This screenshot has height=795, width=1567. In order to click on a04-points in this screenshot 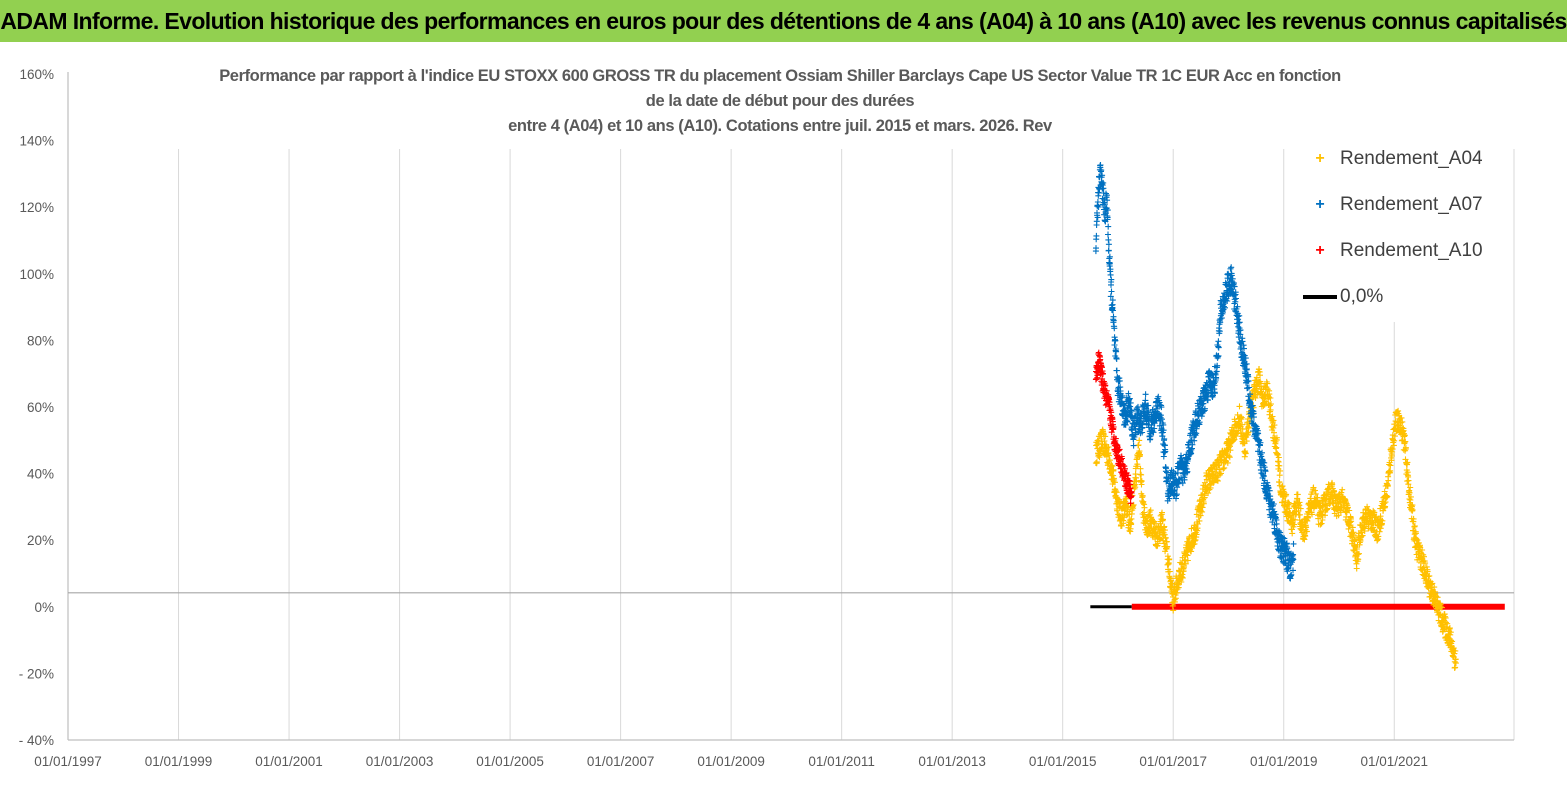, I will do `click(1275, 518)`.